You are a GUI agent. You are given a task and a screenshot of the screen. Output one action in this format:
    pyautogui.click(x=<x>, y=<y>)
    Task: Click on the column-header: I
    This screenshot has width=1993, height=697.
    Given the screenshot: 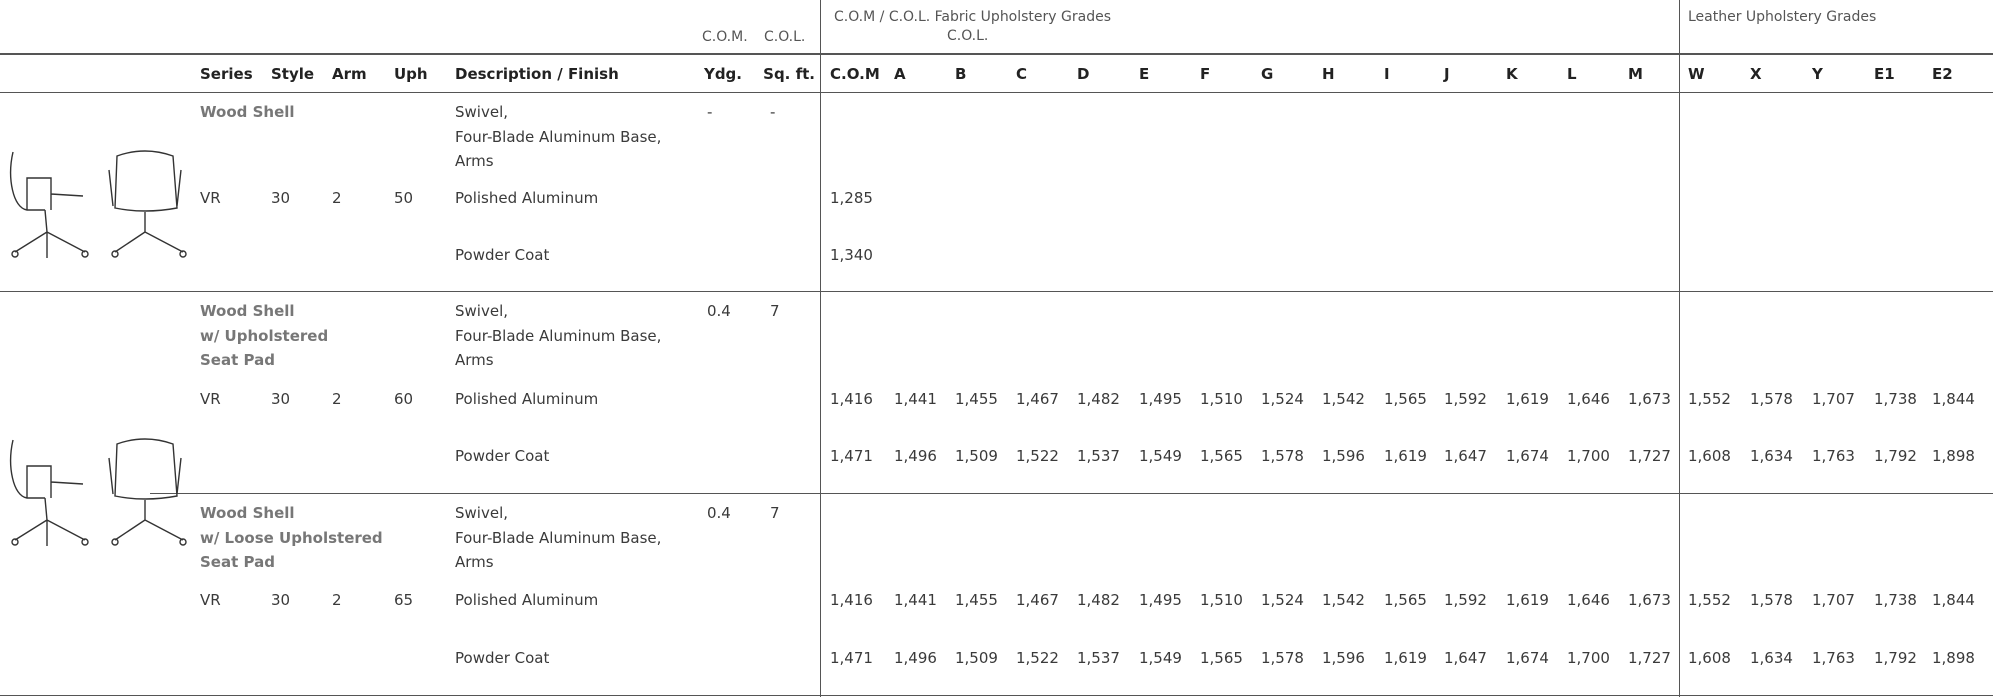 What is the action you would take?
    pyautogui.click(x=1387, y=74)
    